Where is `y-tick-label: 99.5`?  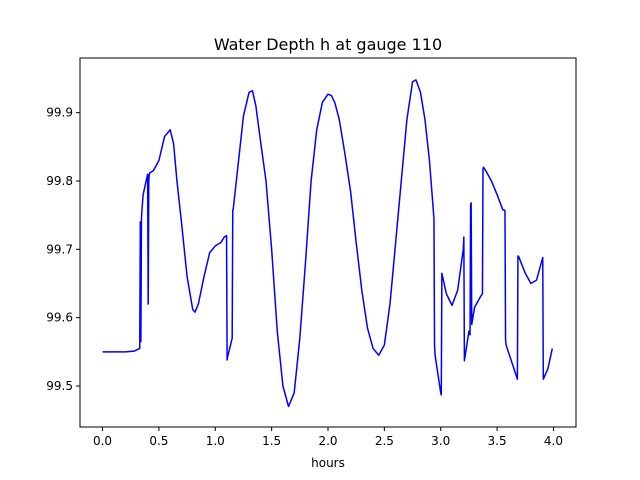 y-tick-label: 99.5 is located at coordinates (59, 386).